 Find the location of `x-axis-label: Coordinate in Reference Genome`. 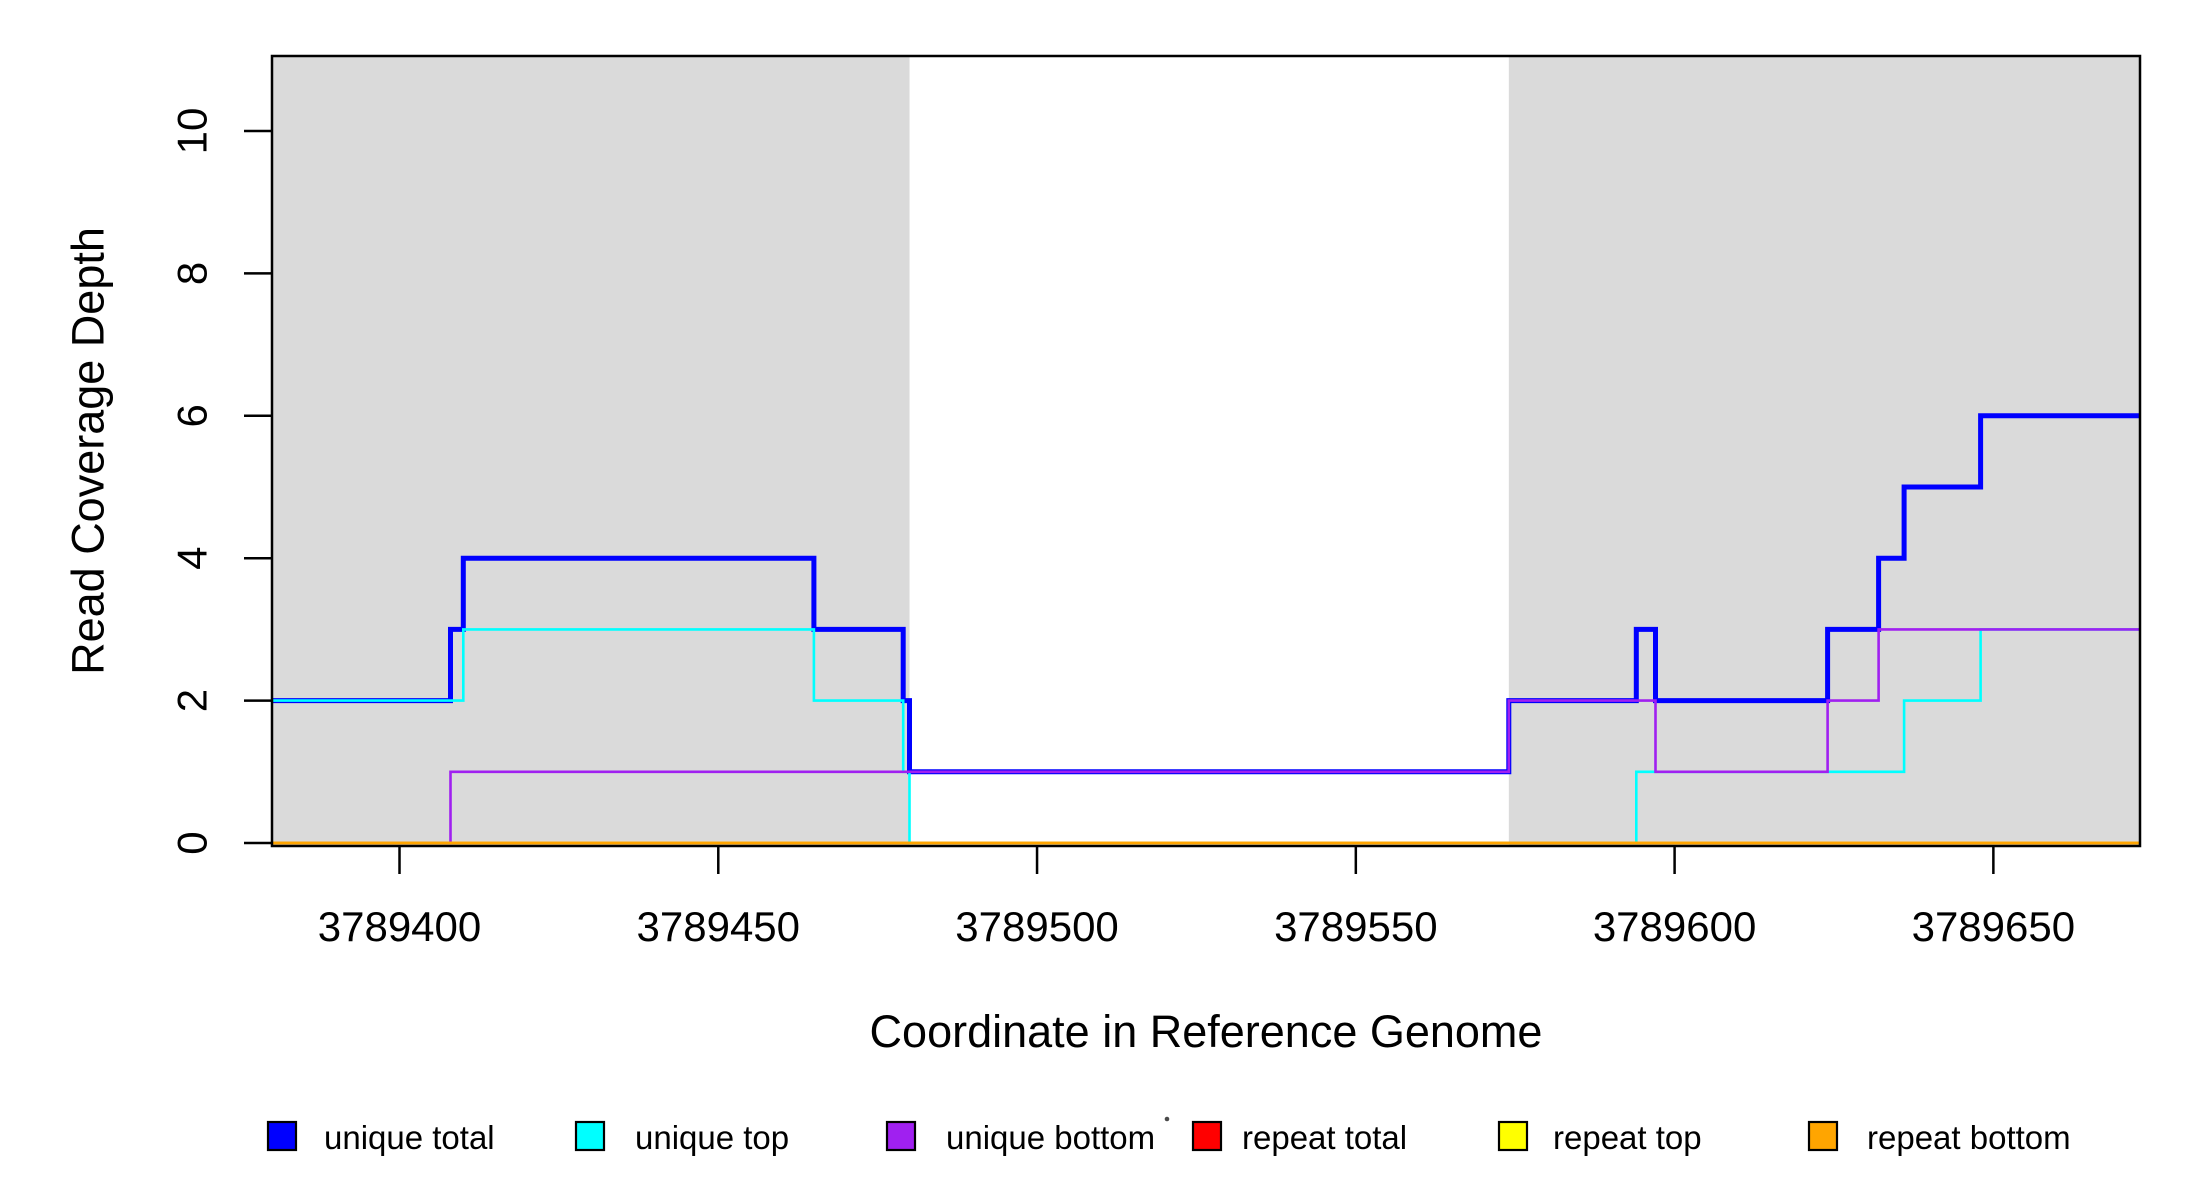

x-axis-label: Coordinate in Reference Genome is located at coordinates (1206, 1031).